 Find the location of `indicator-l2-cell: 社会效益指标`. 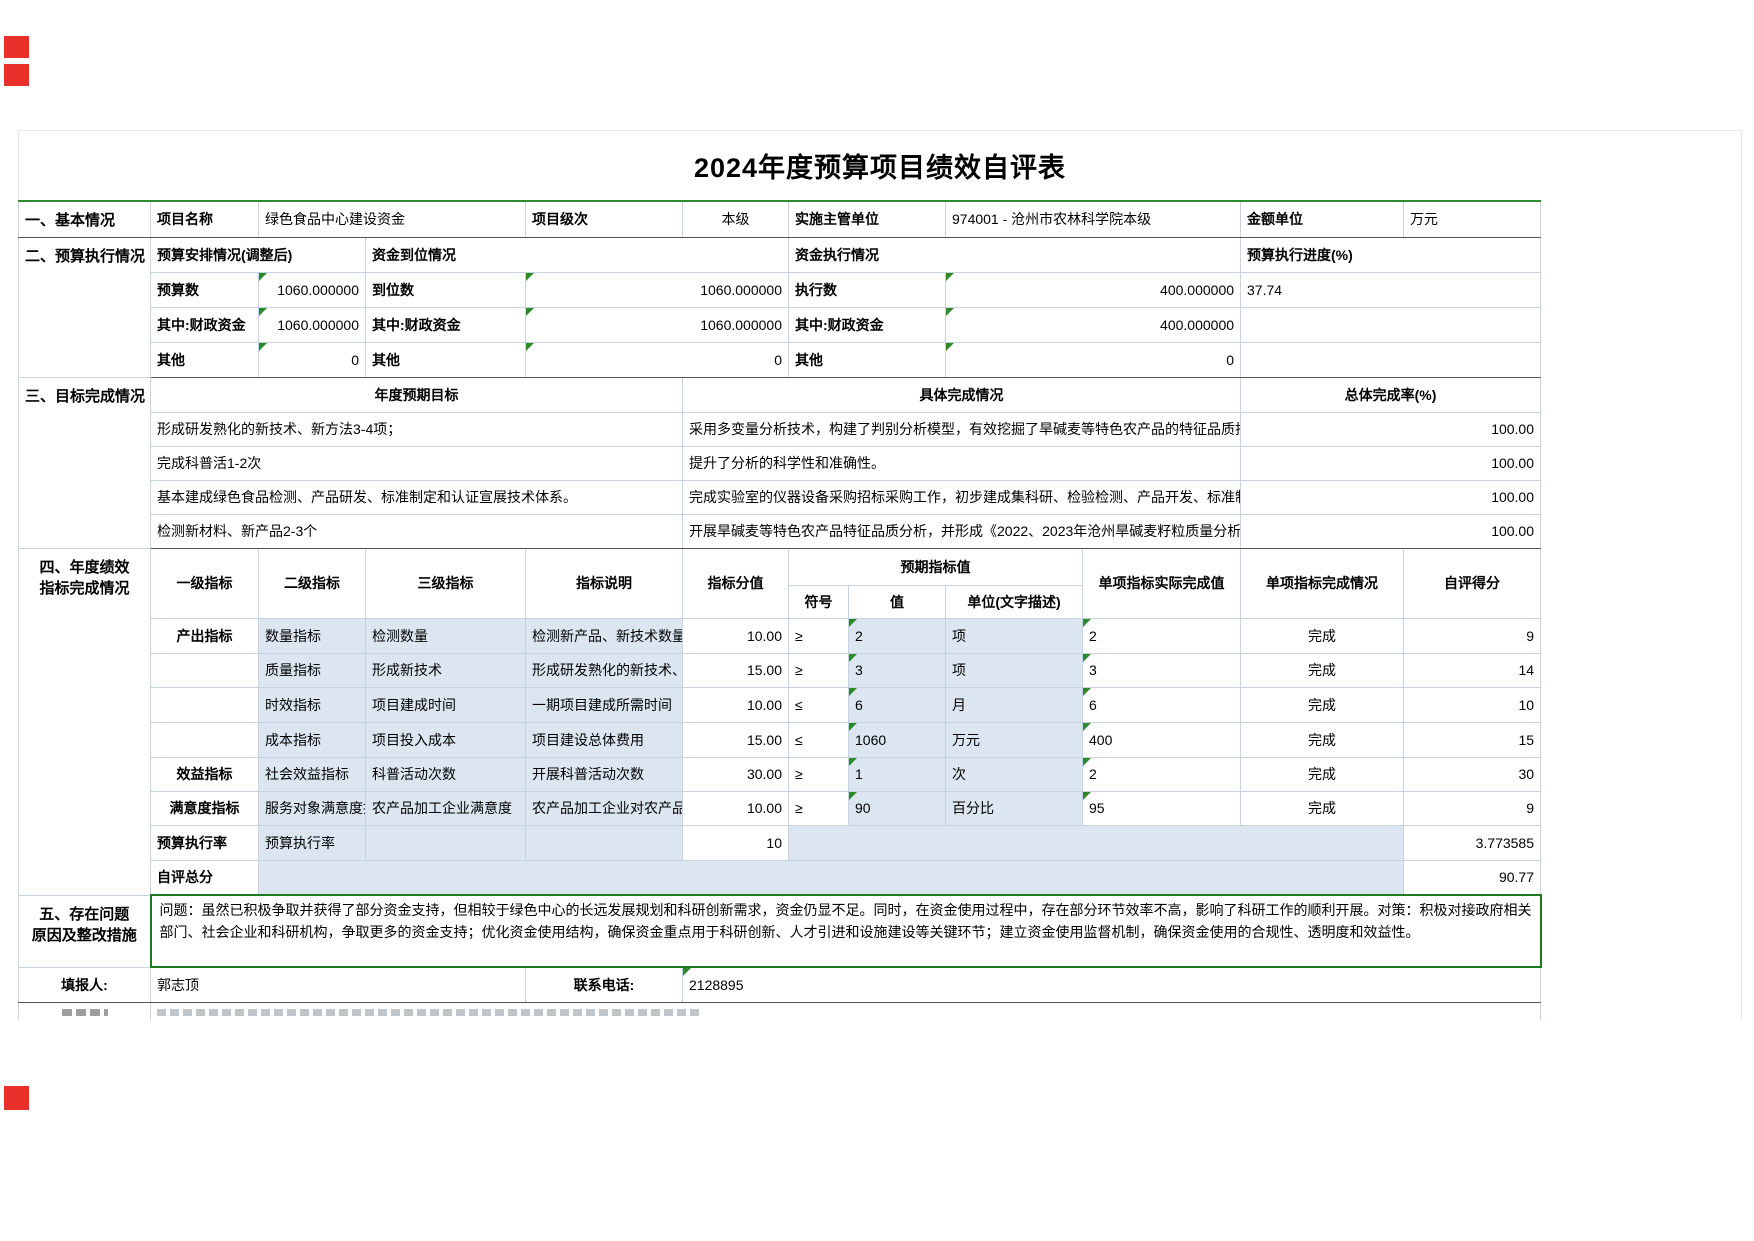

indicator-l2-cell: 社会效益指标 is located at coordinates (312, 774).